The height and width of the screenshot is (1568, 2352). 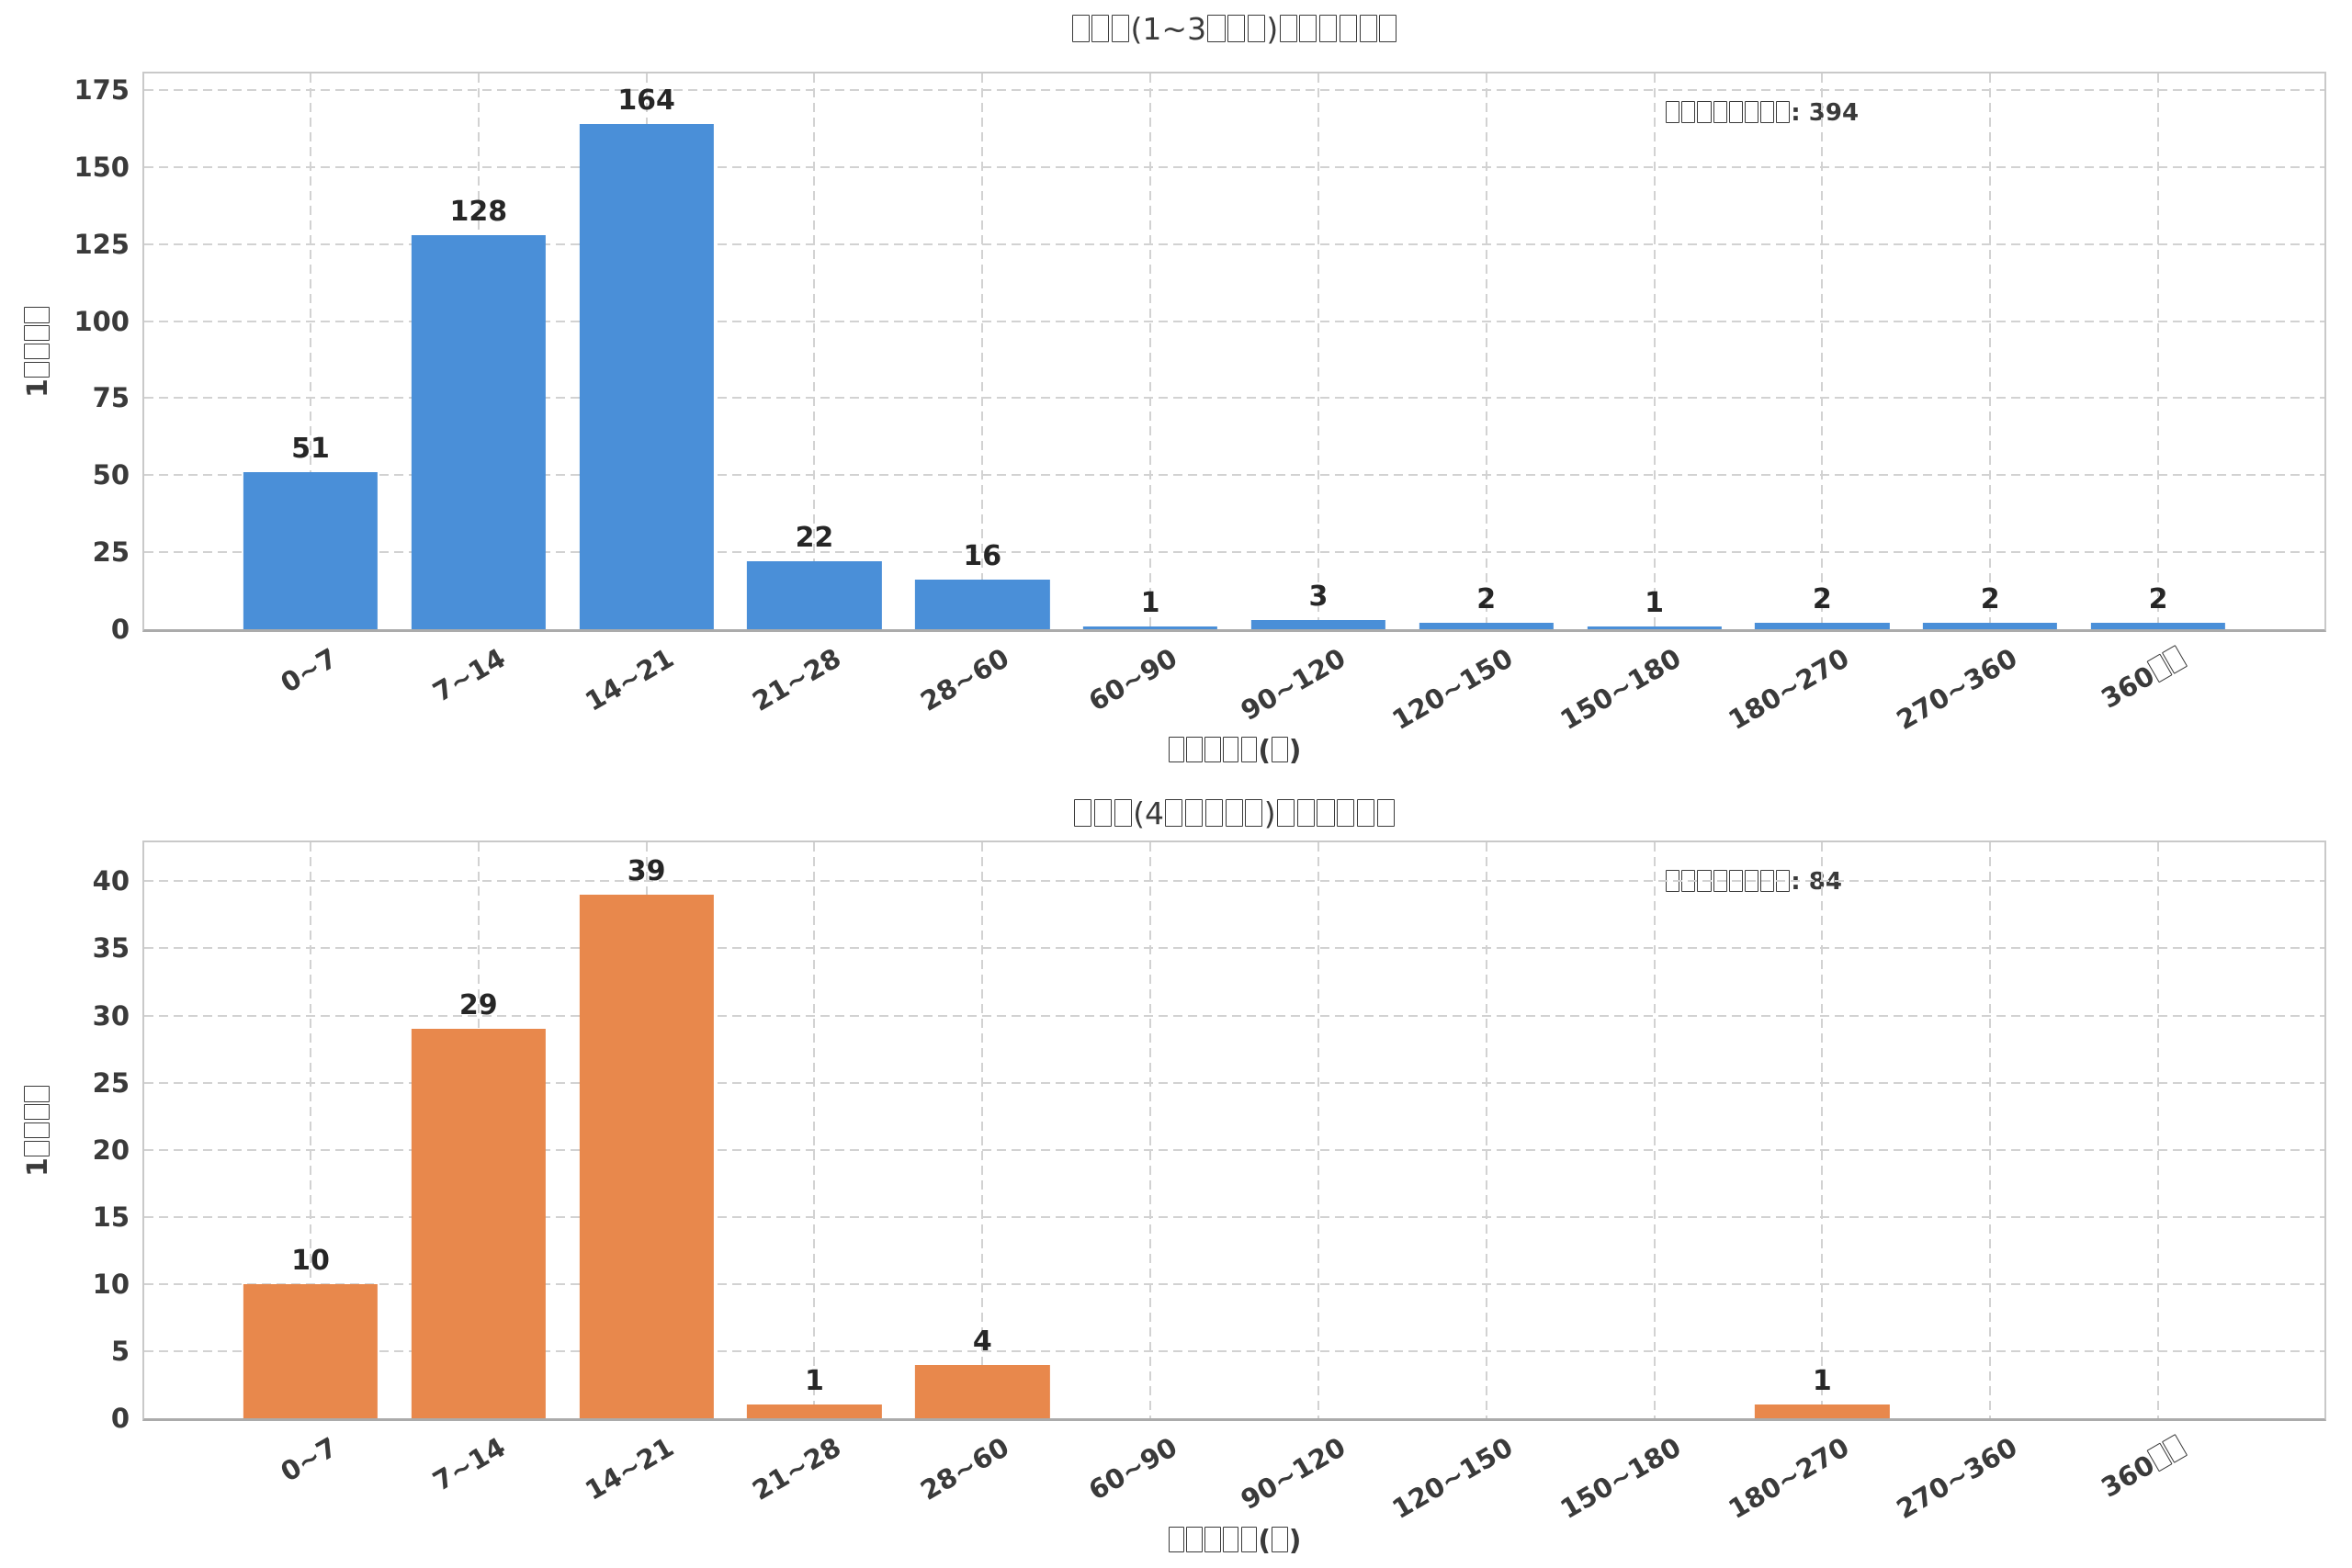 What do you see at coordinates (102, 167) in the screenshot?
I see `y-tick-label: 150` at bounding box center [102, 167].